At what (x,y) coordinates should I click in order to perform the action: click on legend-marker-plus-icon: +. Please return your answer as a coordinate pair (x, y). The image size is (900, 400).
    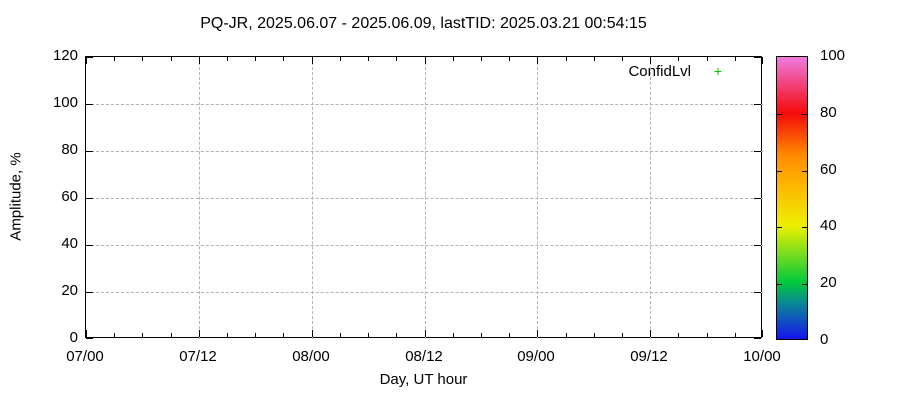
    Looking at the image, I should click on (718, 71).